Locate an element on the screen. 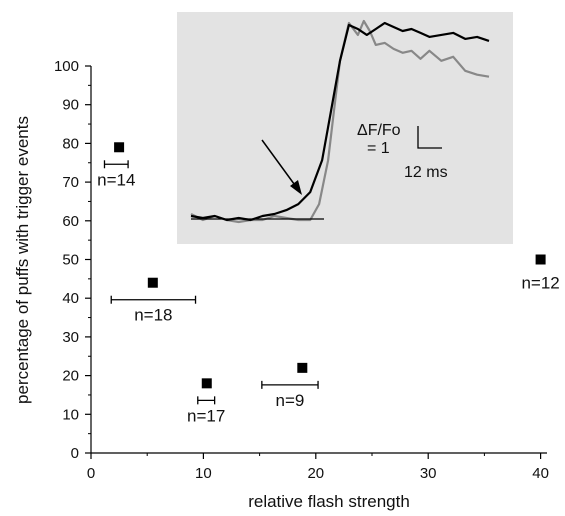 The width and height of the screenshot is (565, 516). n-label: n=9 is located at coordinates (290, 400).